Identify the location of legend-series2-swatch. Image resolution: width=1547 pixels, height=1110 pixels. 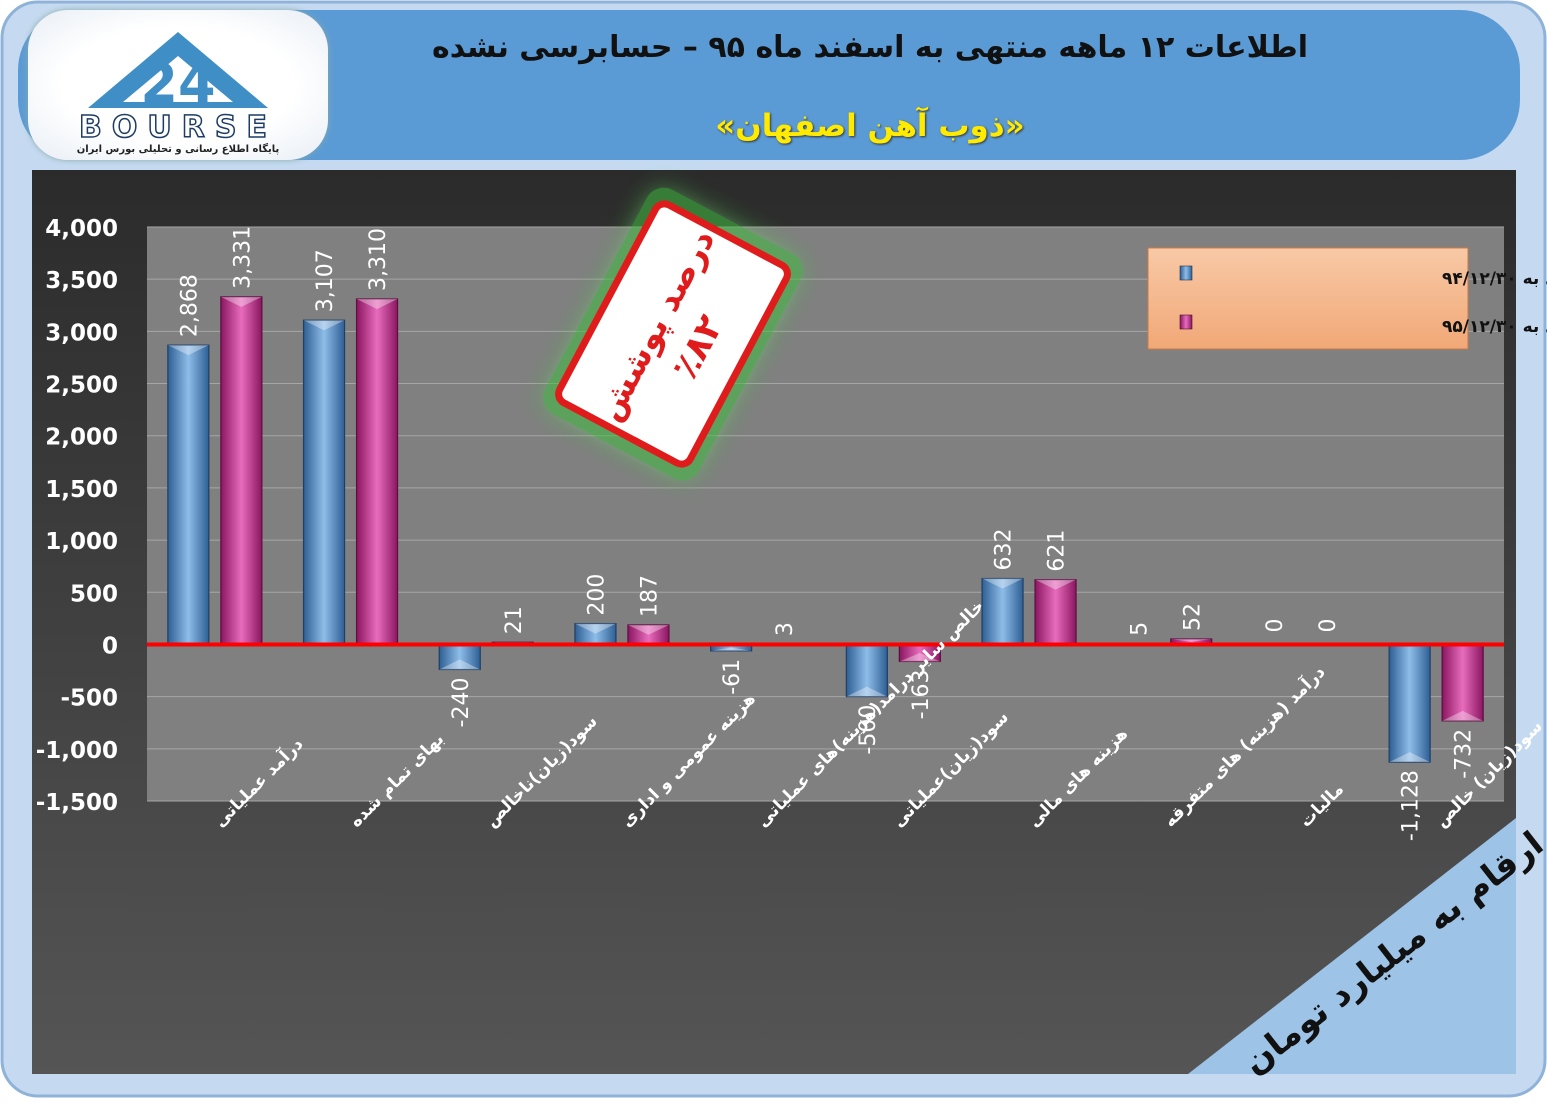
(1186, 322).